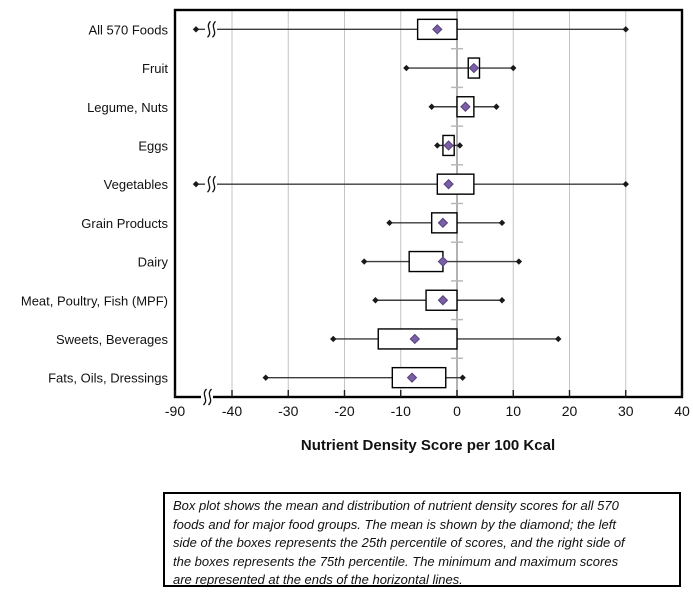  What do you see at coordinates (94, 300) in the screenshot?
I see `category-label: Meat, Poultry, Fish (MPF)` at bounding box center [94, 300].